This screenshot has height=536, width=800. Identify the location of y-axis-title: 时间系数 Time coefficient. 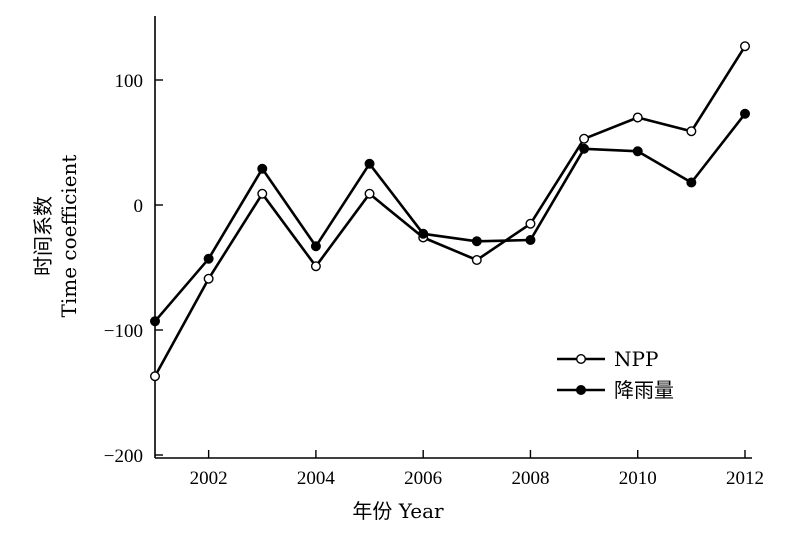
(56, 236).